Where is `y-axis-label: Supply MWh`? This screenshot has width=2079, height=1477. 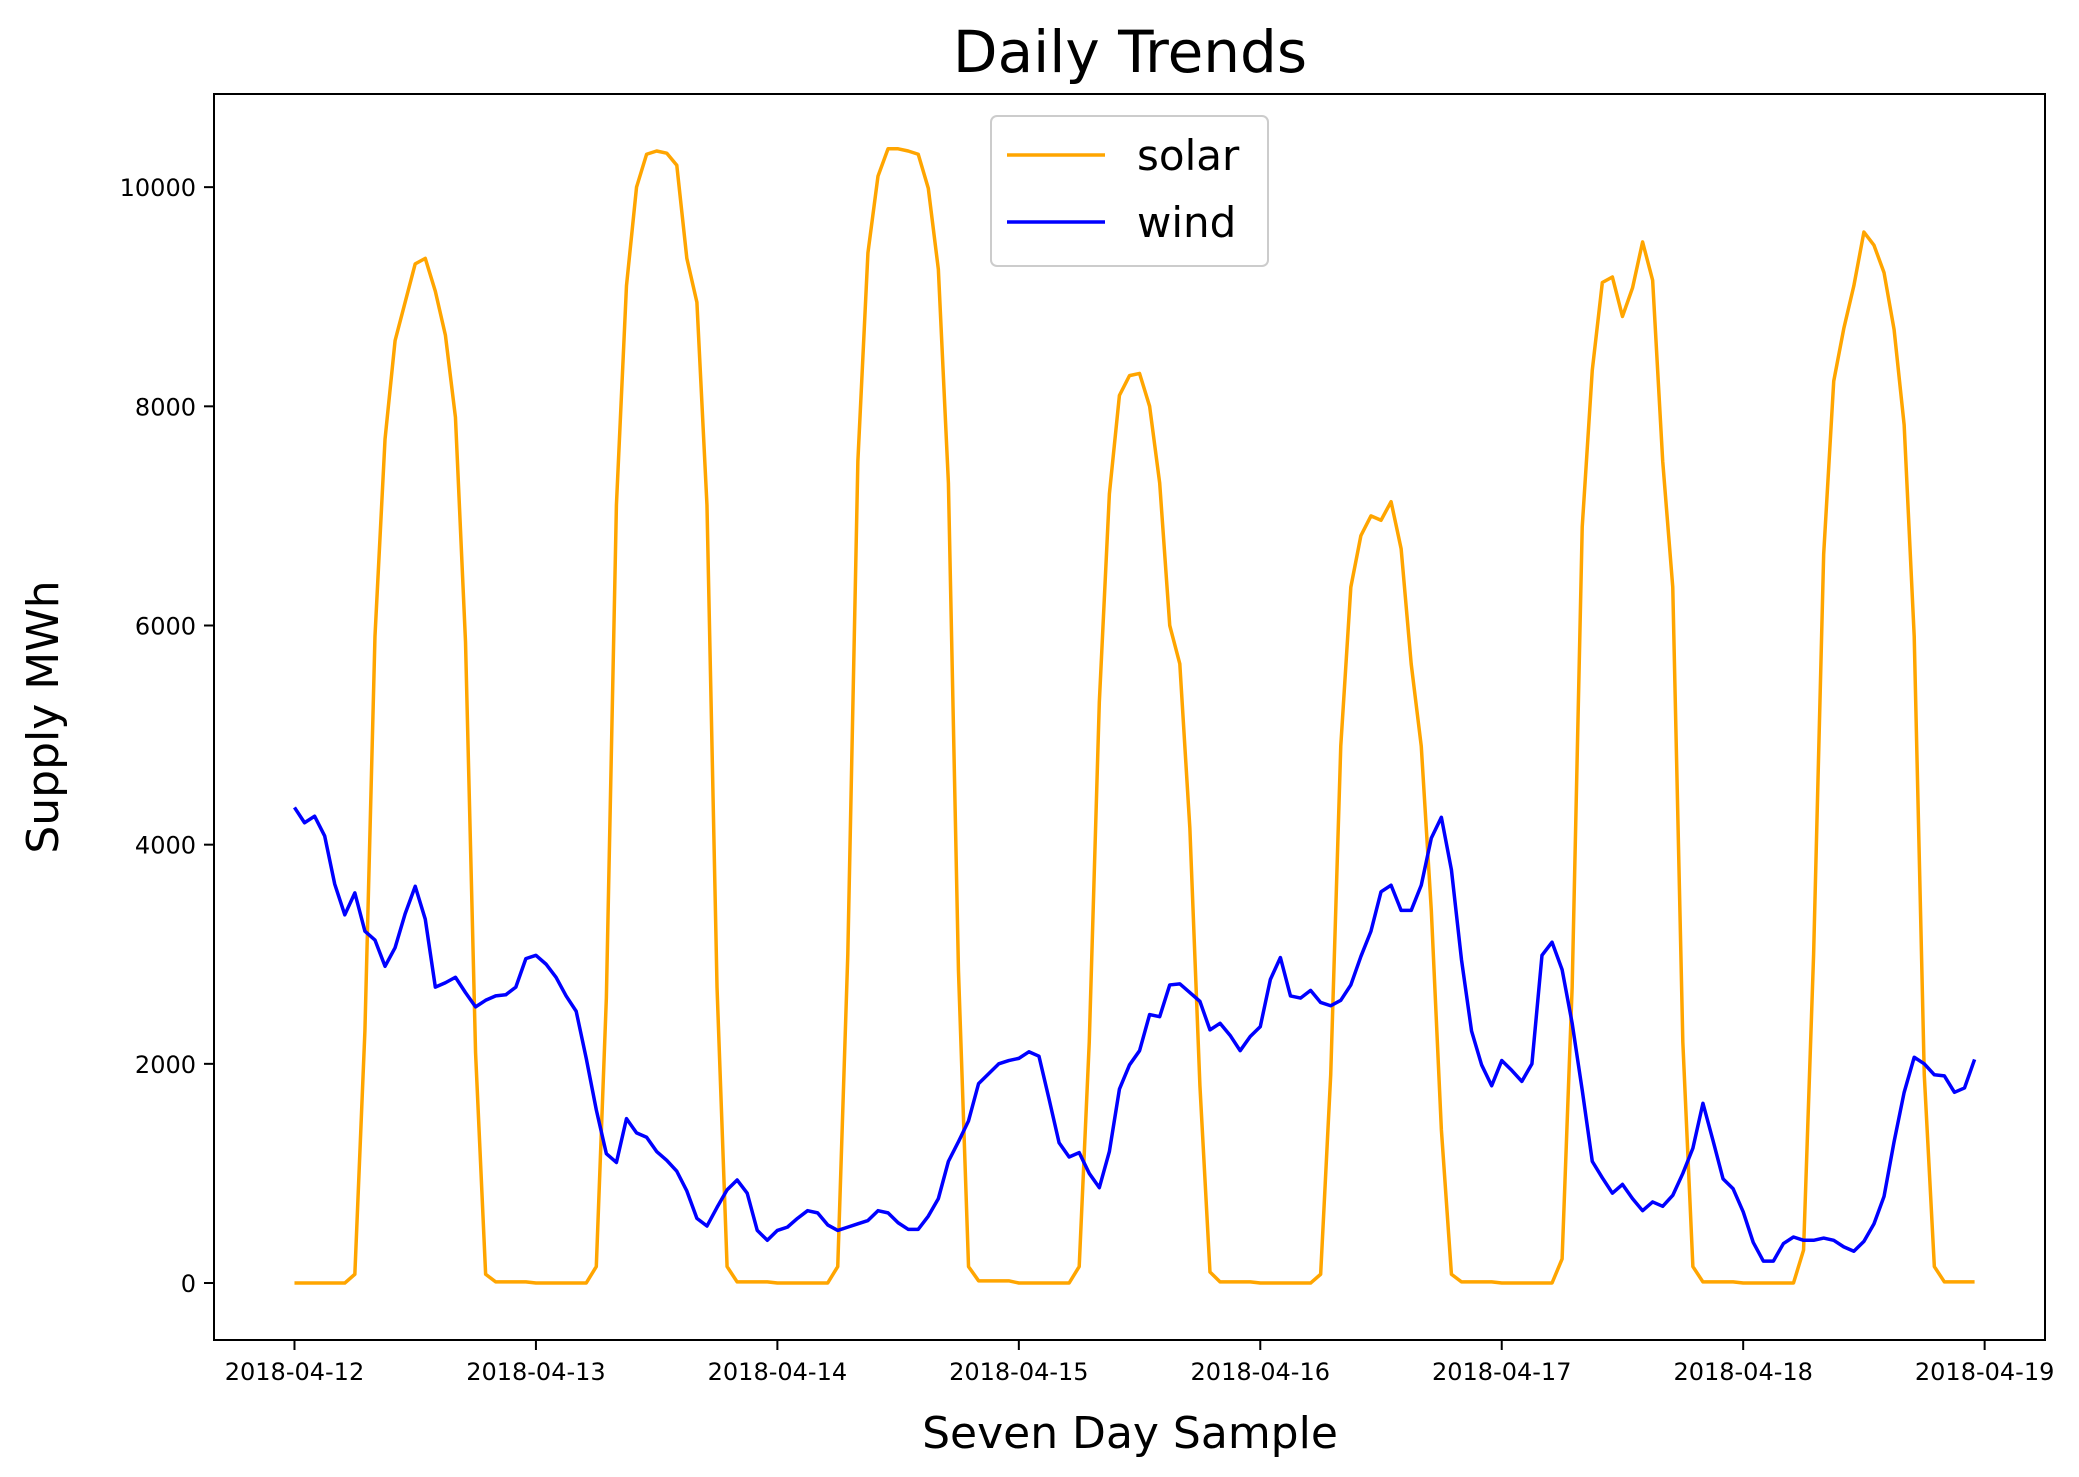
y-axis-label: Supply MWh is located at coordinates (43, 716).